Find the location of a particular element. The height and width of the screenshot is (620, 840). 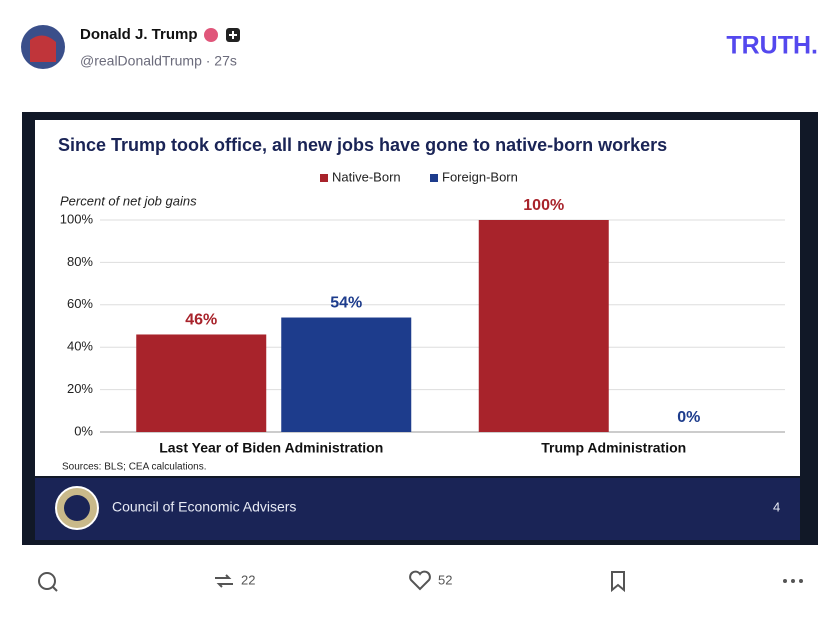

avatar-art is located at coordinates (43, 48).